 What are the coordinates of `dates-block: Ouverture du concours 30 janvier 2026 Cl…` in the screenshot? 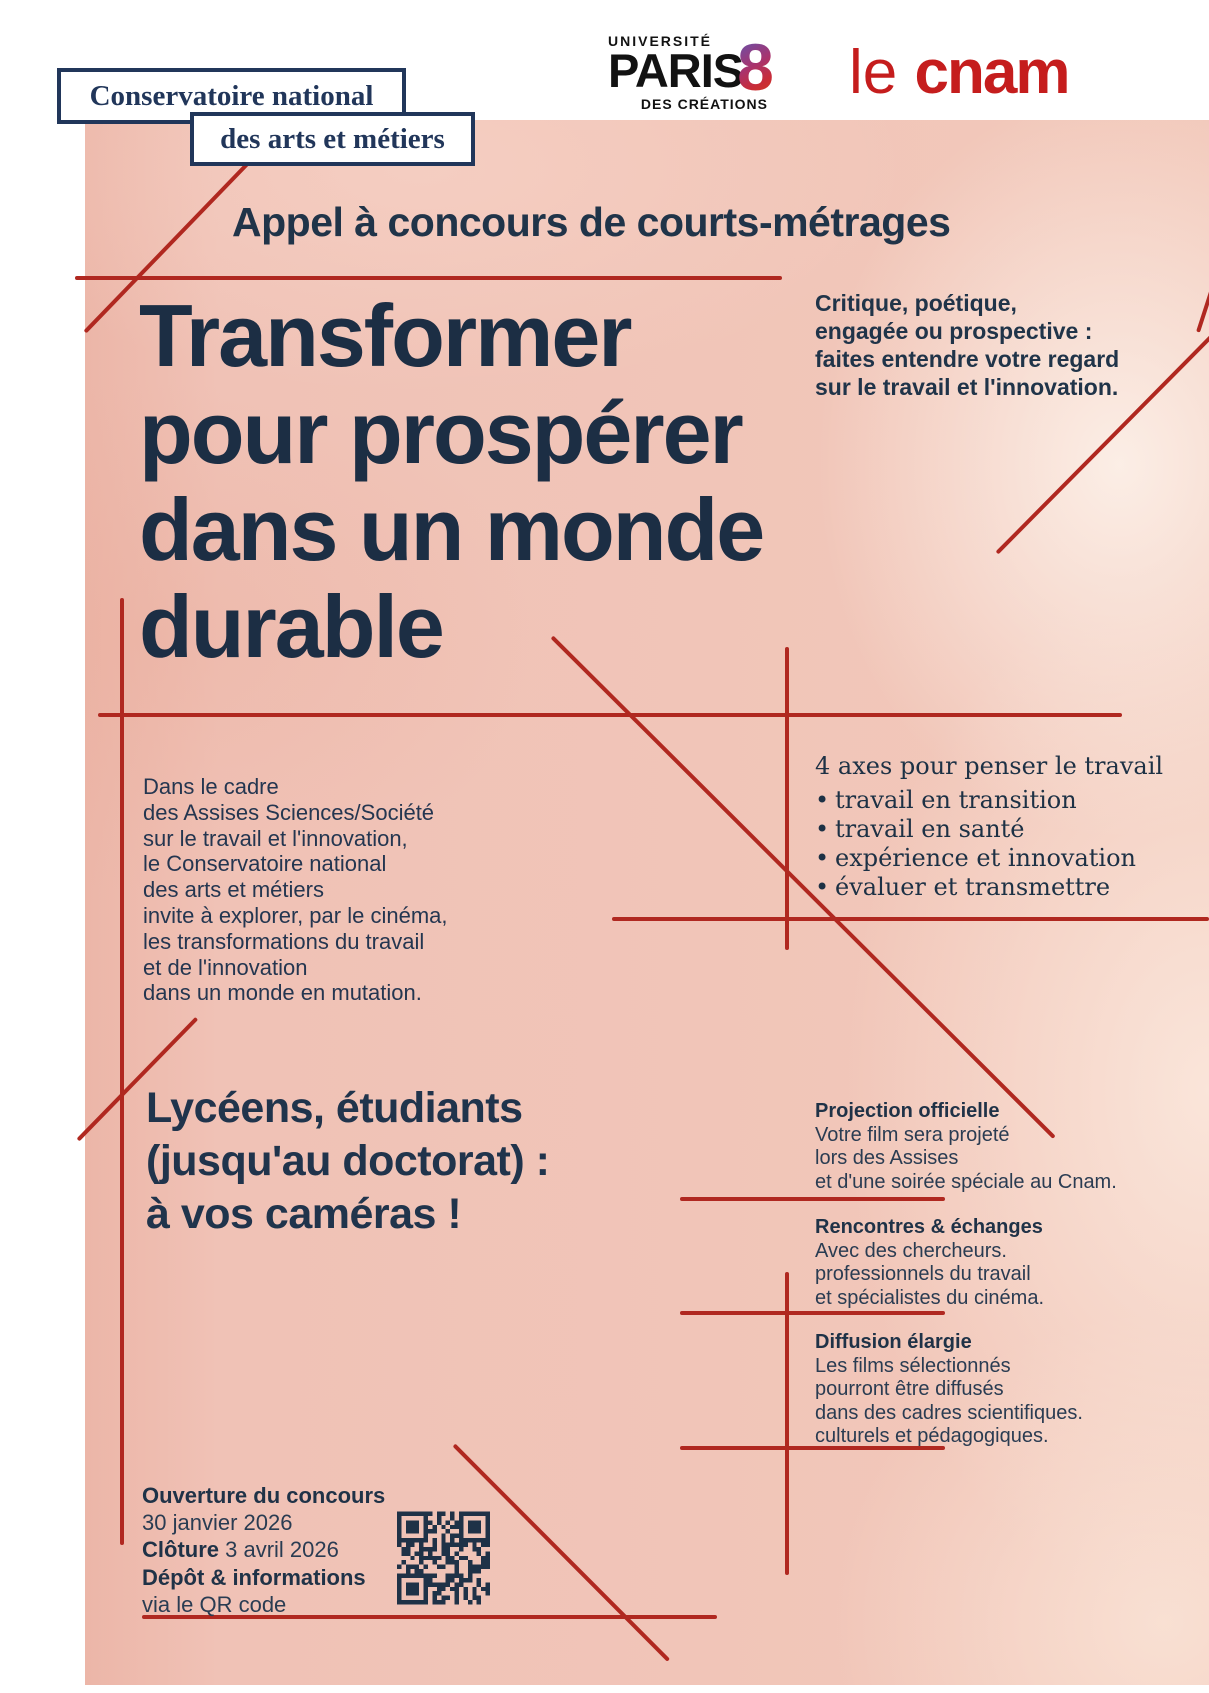 It's located at (263, 1550).